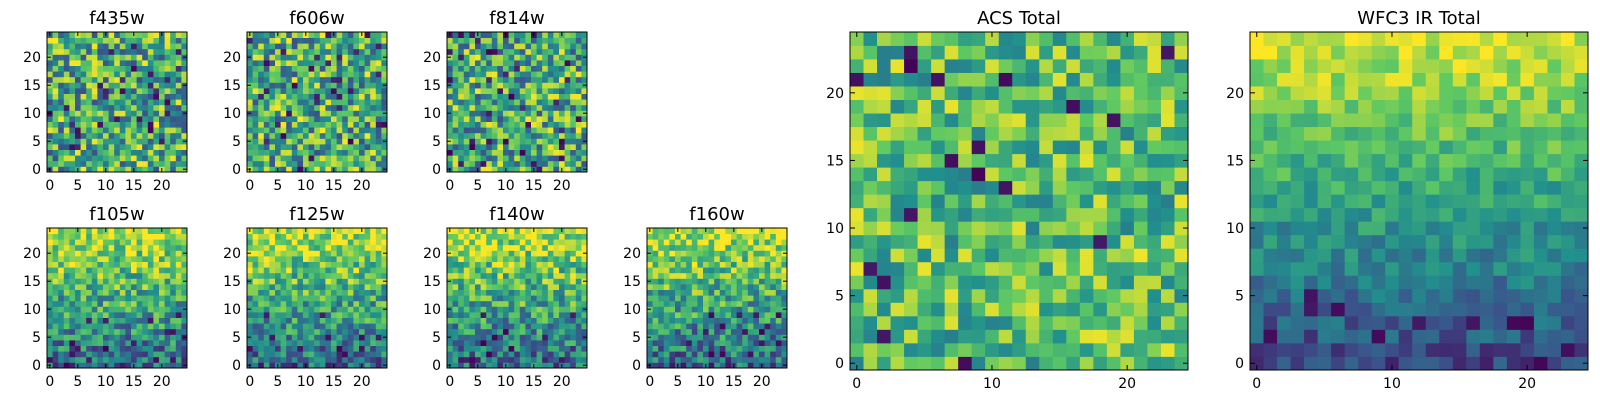 Image resolution: width=1600 pixels, height=400 pixels. Describe the element at coordinates (277, 186) in the screenshot. I see `x-tick-label: 5` at that location.